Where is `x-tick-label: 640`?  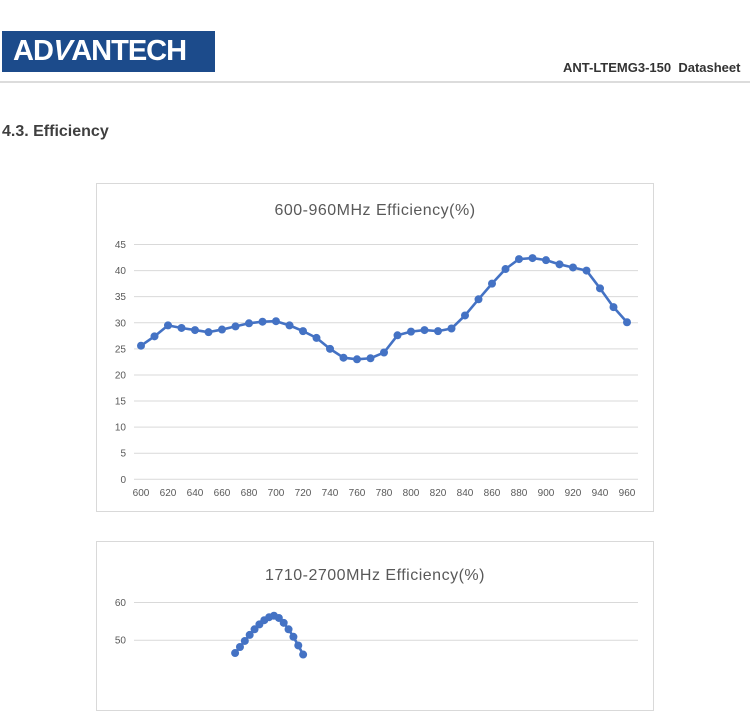
x-tick-label: 640 is located at coordinates (195, 493).